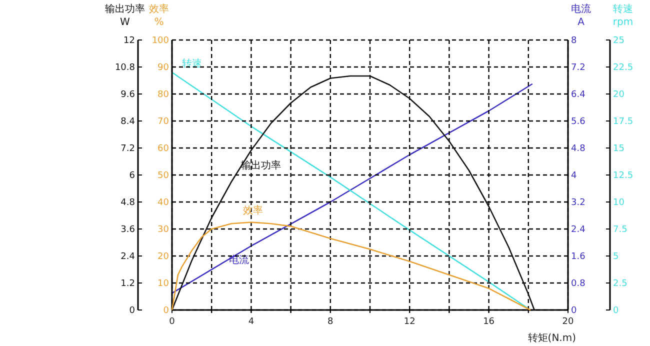 The height and width of the screenshot is (346, 650). Describe the element at coordinates (552, 338) in the screenshot. I see `x-axis-title: 转矩(N.m)` at that location.